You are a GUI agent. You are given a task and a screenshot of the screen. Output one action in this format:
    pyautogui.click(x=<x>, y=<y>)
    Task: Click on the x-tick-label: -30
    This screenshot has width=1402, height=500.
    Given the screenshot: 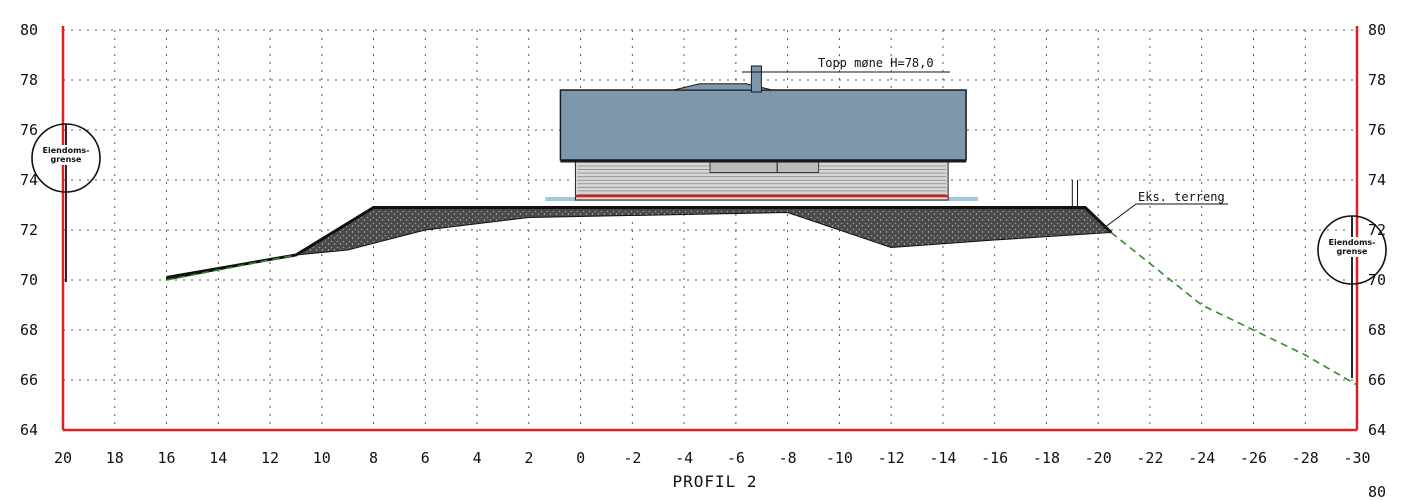 What is the action you would take?
    pyautogui.click(x=1356, y=458)
    